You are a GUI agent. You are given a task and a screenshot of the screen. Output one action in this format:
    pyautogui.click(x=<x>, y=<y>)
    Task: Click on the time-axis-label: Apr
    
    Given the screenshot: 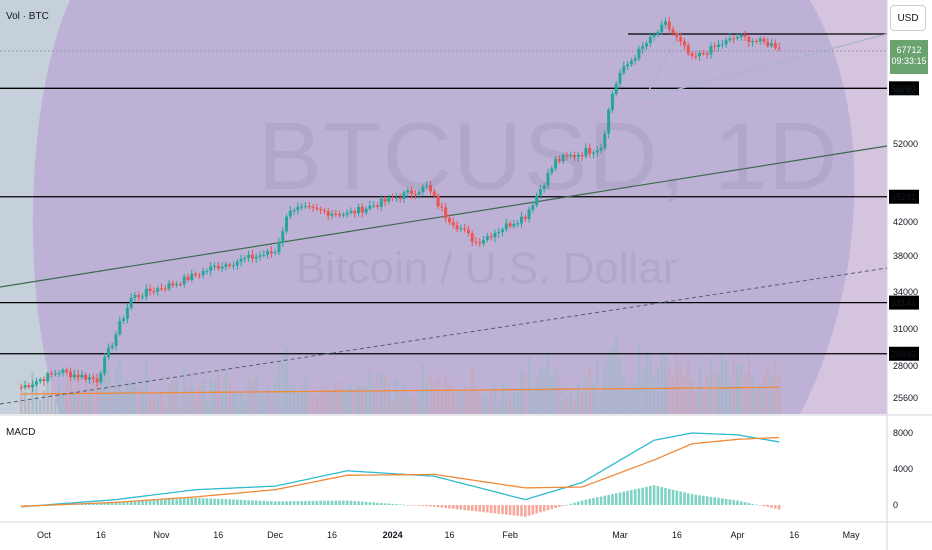 What is the action you would take?
    pyautogui.click(x=737, y=535)
    